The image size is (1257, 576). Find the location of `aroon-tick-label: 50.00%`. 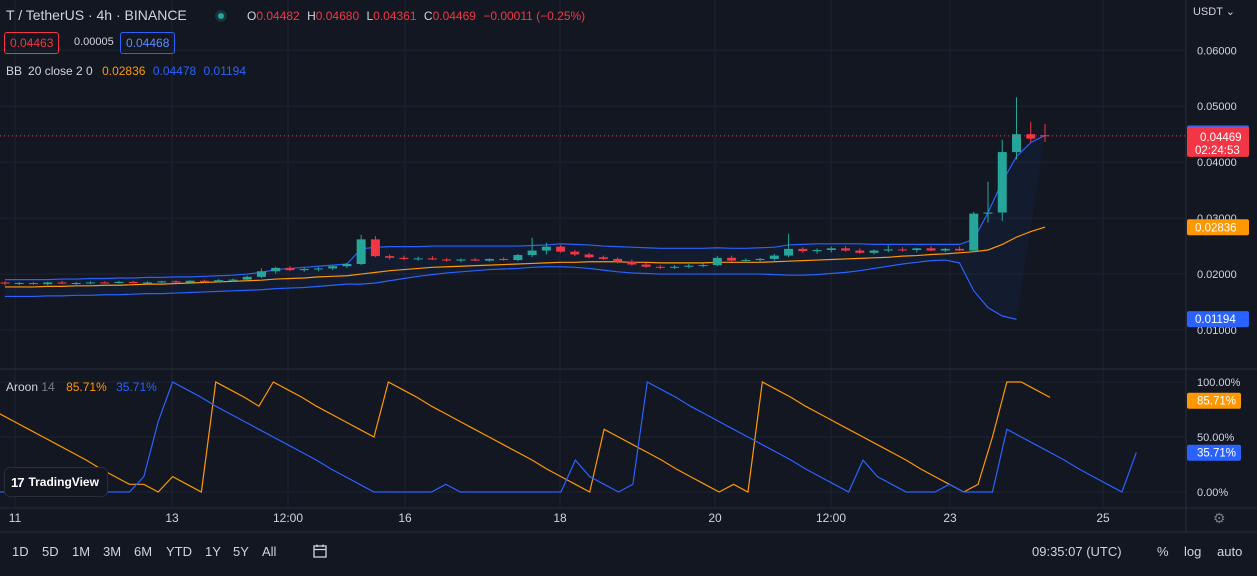

aroon-tick-label: 50.00% is located at coordinates (1216, 438).